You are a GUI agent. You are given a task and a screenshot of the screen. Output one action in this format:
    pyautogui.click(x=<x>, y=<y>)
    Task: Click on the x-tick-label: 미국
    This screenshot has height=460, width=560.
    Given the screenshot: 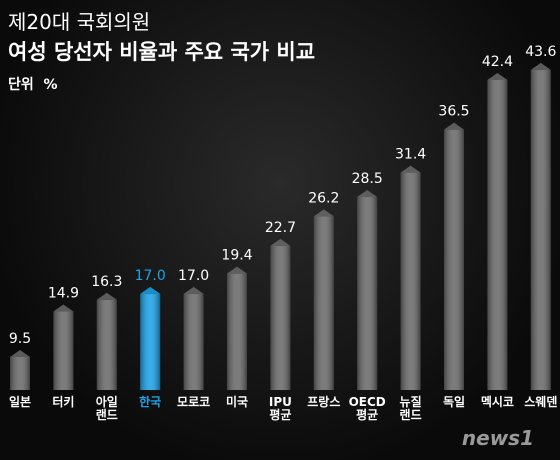 What is the action you would take?
    pyautogui.click(x=237, y=402)
    